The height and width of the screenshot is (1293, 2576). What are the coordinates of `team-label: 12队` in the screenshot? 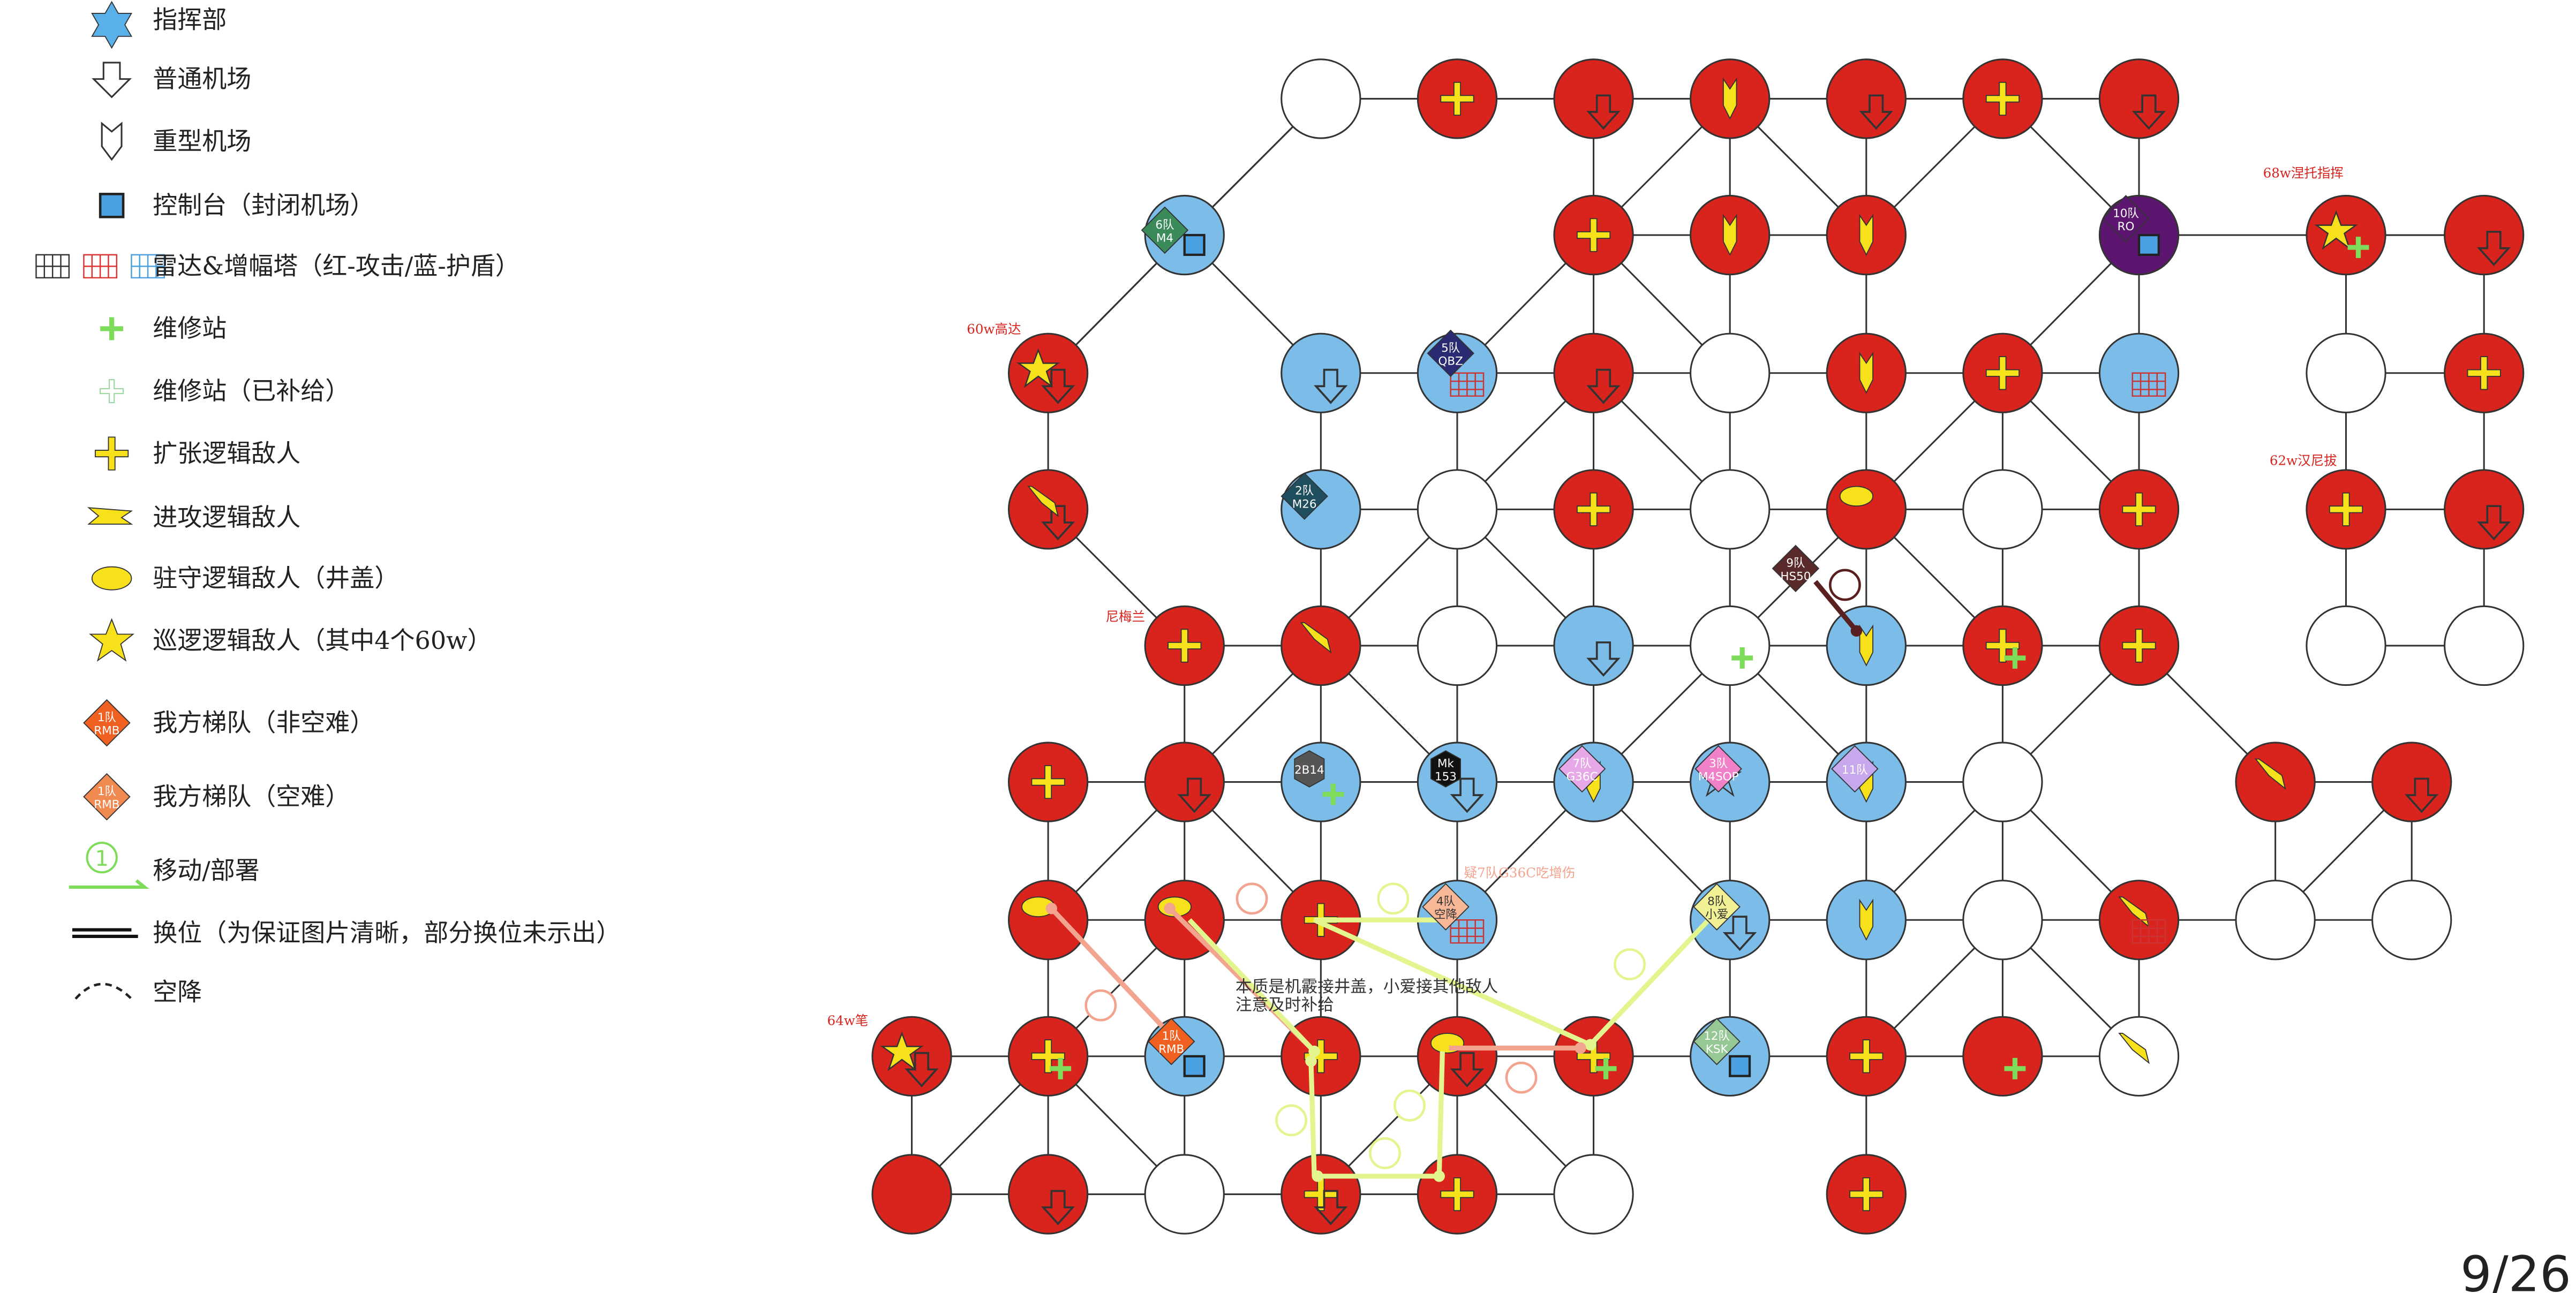 It's located at (1717, 1036).